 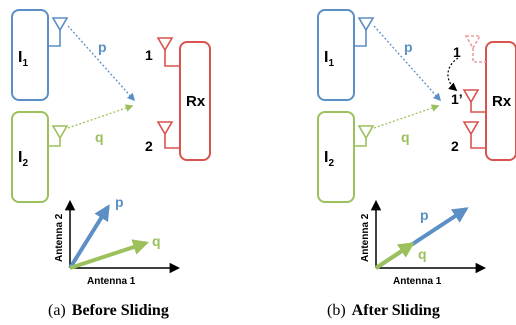 What do you see at coordinates (89, 237) in the screenshot?
I see `vector-p-arrow` at bounding box center [89, 237].